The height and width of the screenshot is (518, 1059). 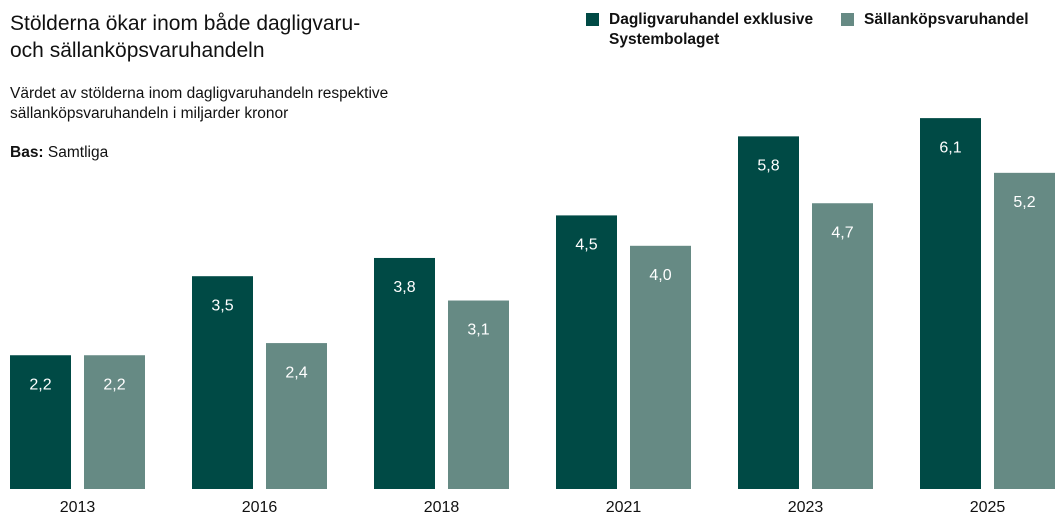 What do you see at coordinates (478, 330) in the screenshot?
I see `data-label: 3,1` at bounding box center [478, 330].